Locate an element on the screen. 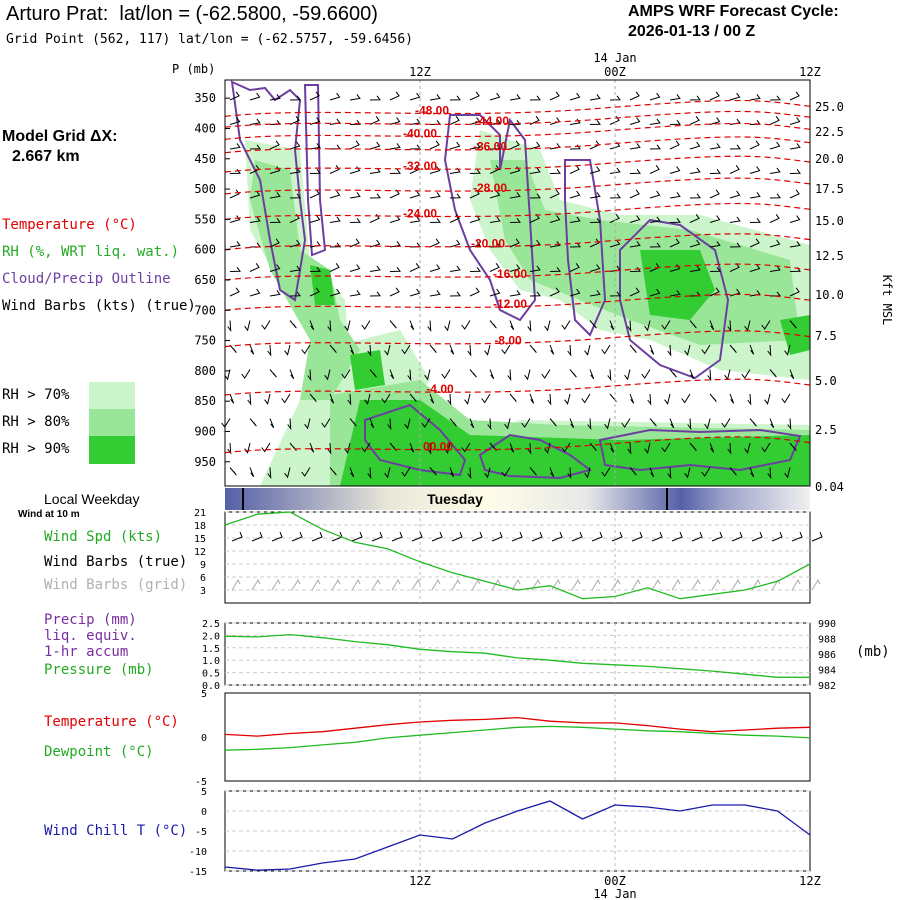 This screenshot has width=900, height=900. kft-tick: 0.04 is located at coordinates (829, 487).